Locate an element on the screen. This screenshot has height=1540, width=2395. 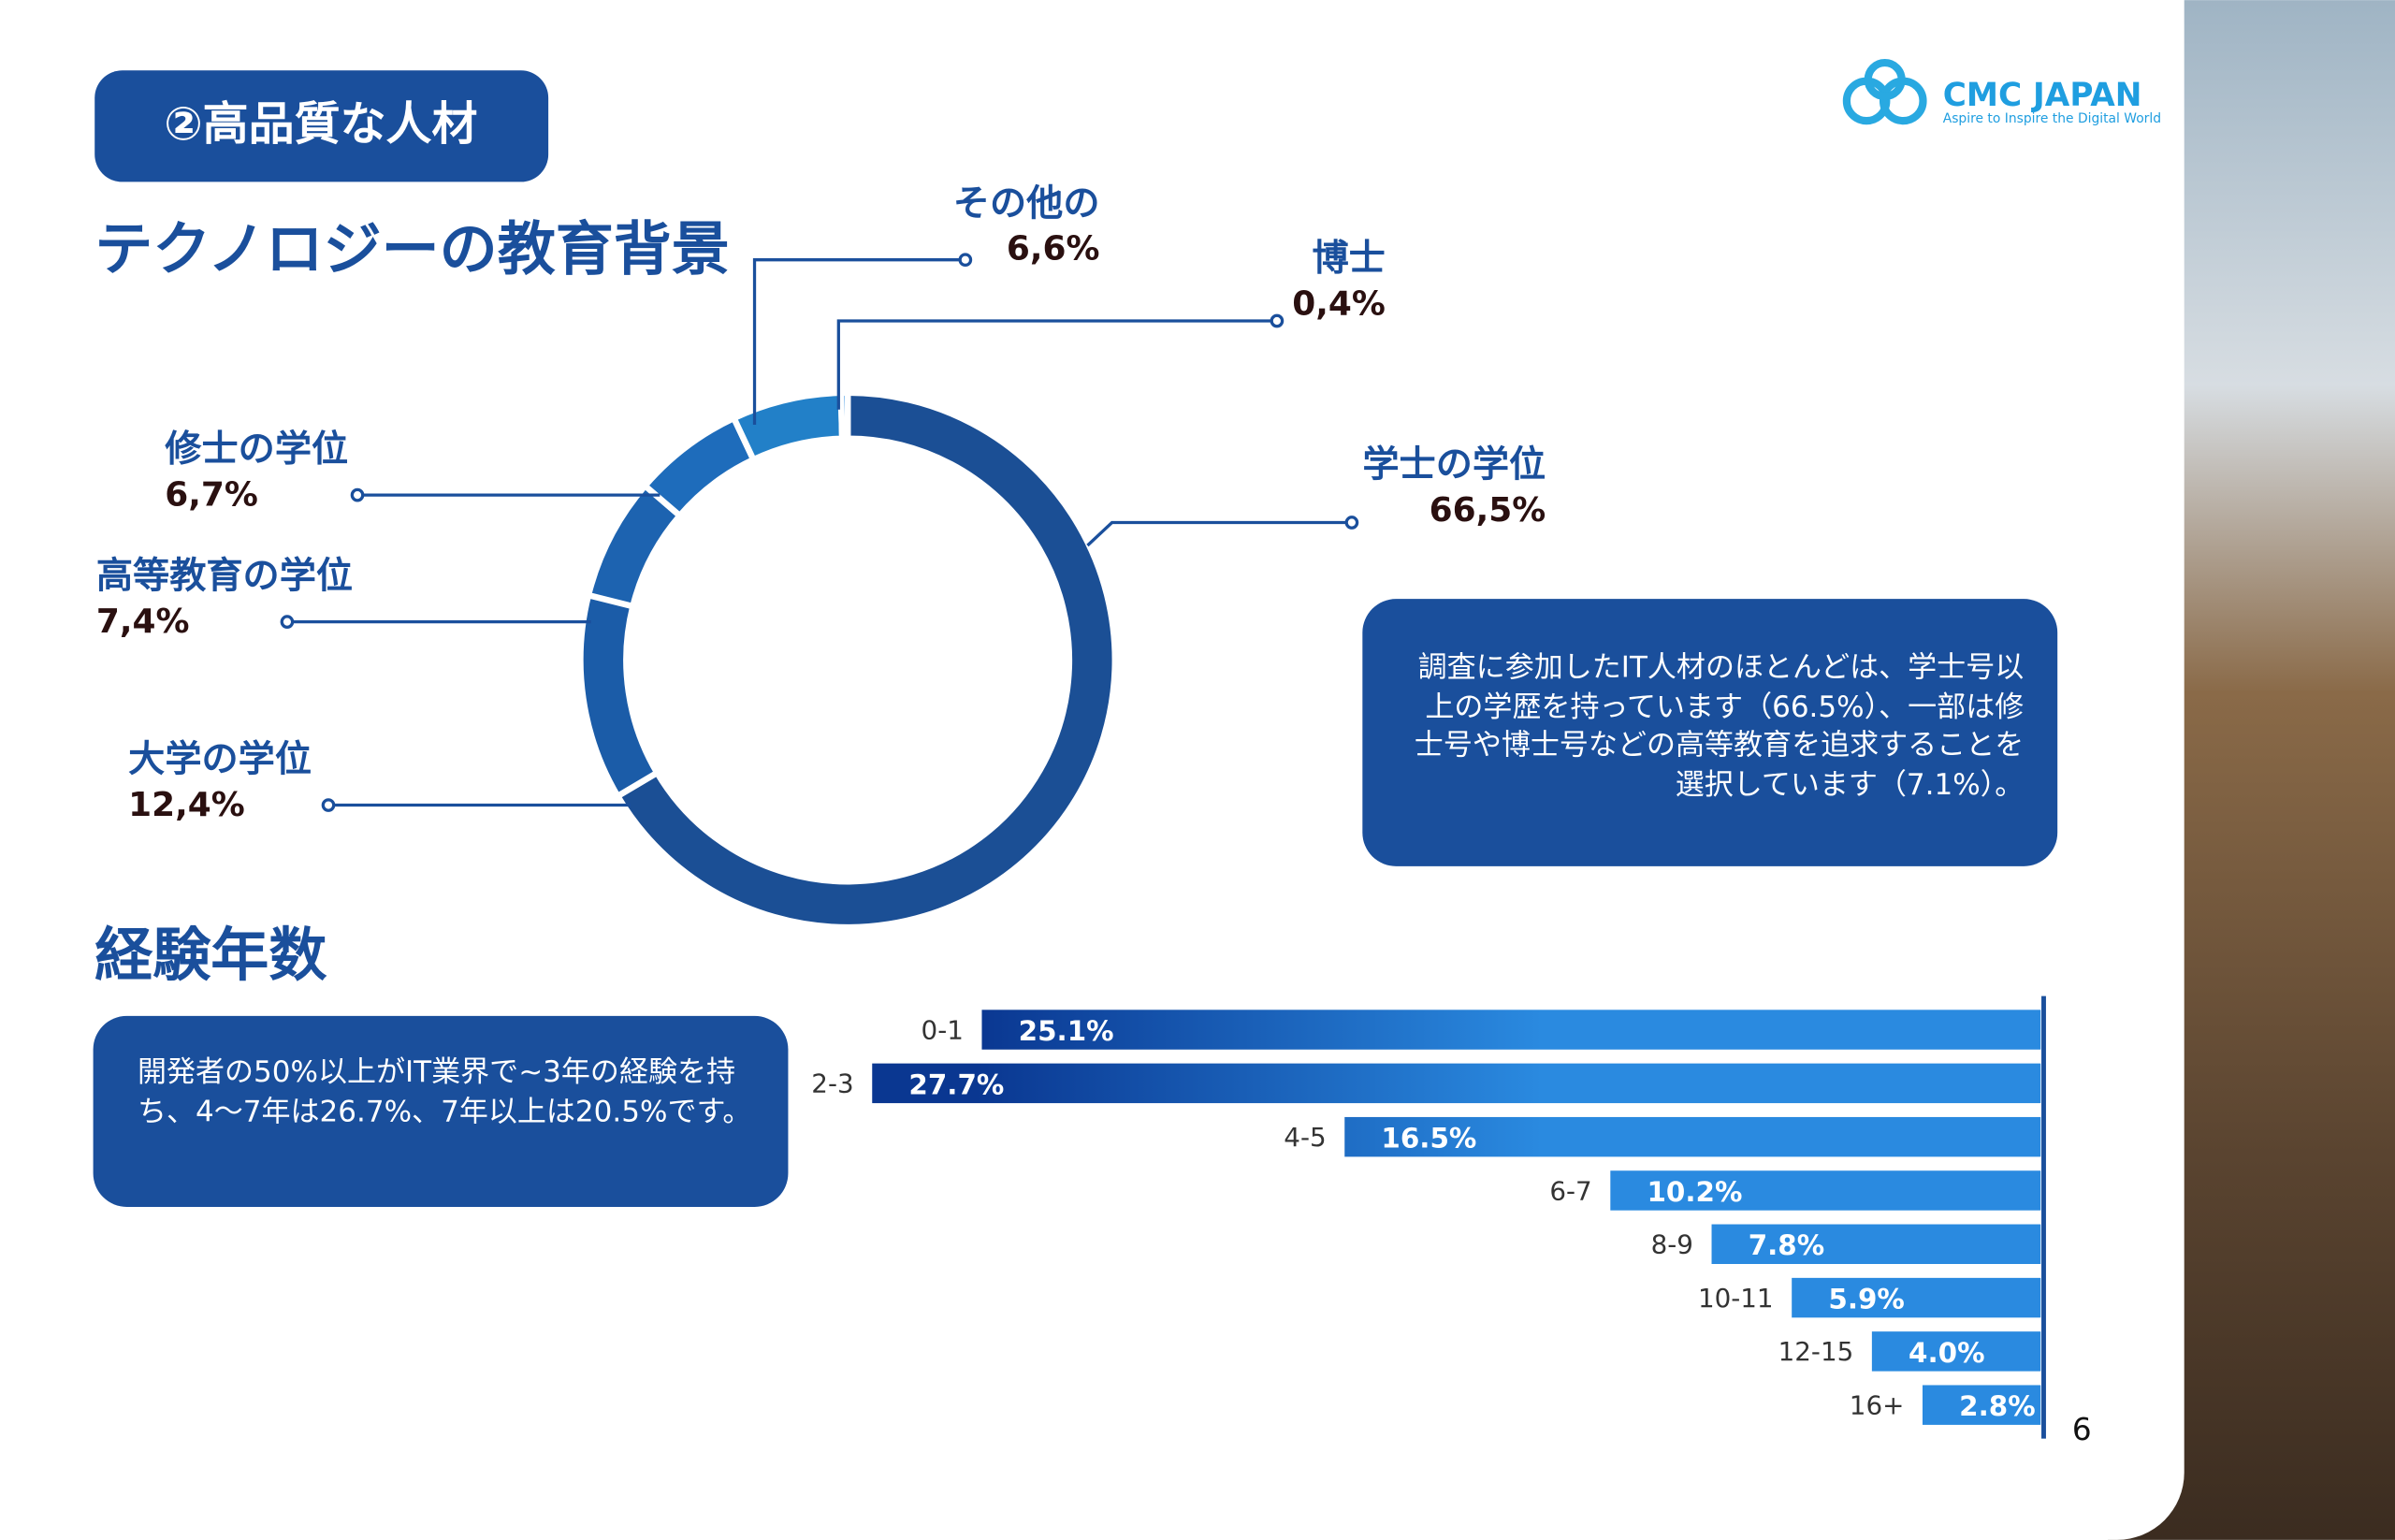
section-title: 経験年数 is located at coordinates (210, 955).